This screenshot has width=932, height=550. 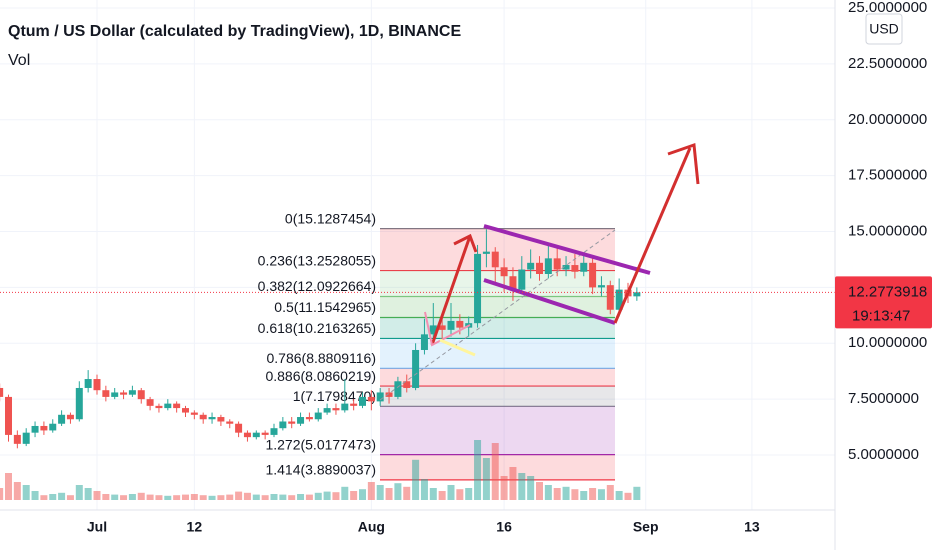 I want to click on fib-label: 1.414(3.8890037), so click(x=320, y=470).